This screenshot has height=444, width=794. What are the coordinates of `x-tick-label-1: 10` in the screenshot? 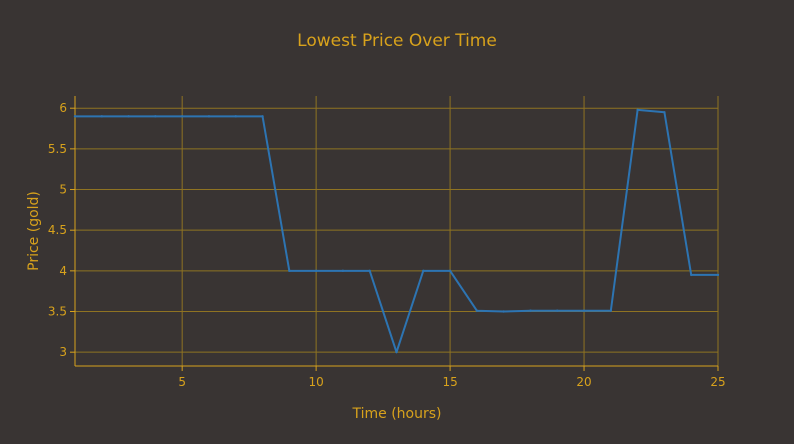 It's located at (315, 382).